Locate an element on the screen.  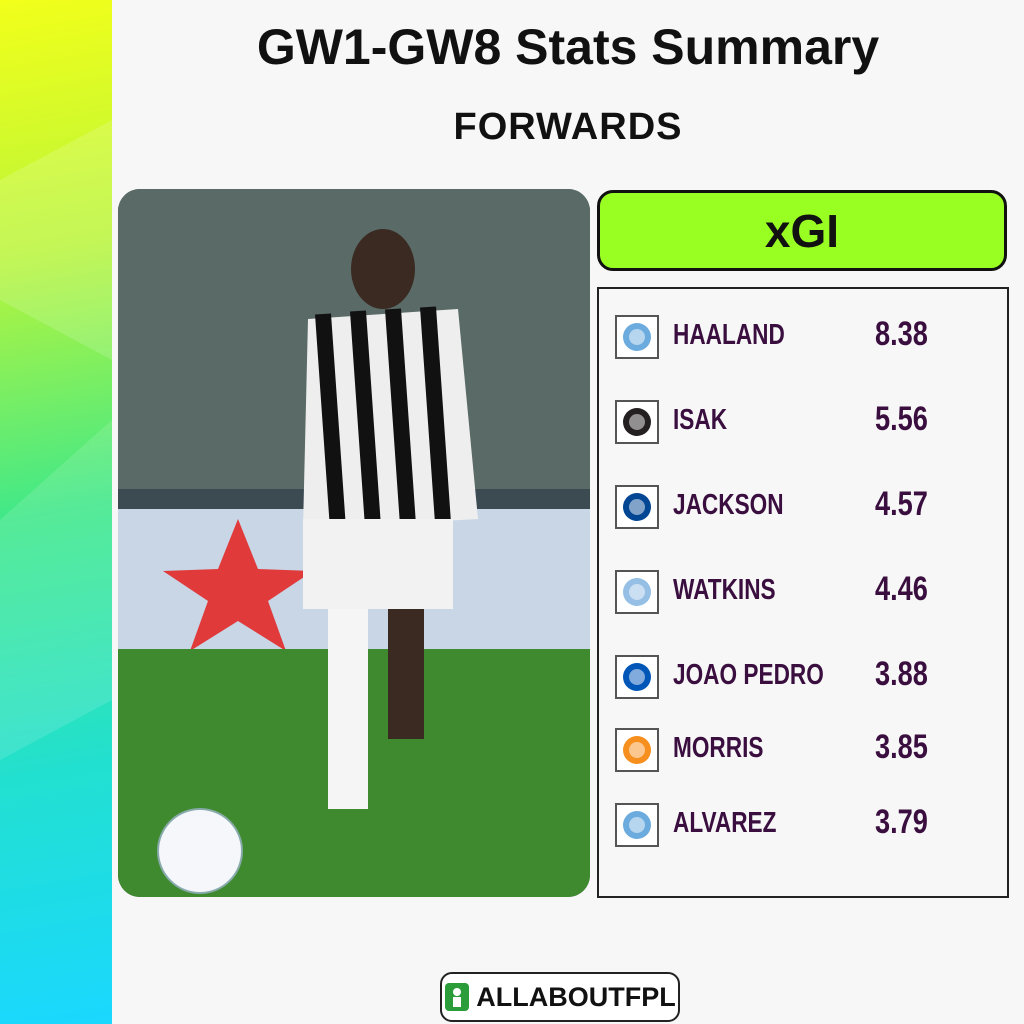
player-name: JOAO PEDRO is located at coordinates (748, 675).